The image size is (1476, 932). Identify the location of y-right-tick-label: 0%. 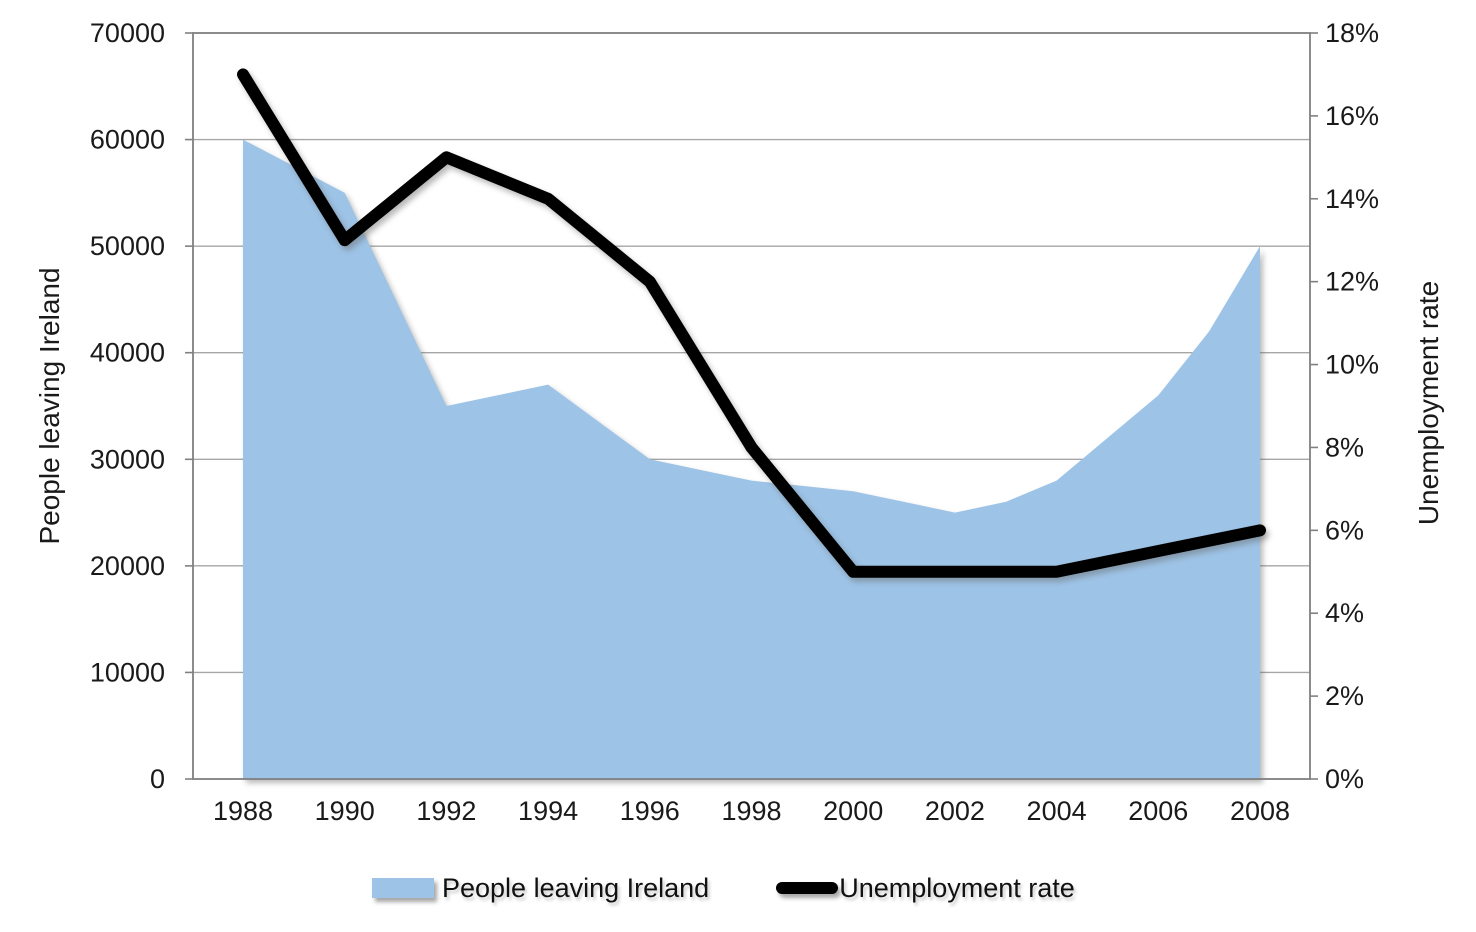
(1344, 779).